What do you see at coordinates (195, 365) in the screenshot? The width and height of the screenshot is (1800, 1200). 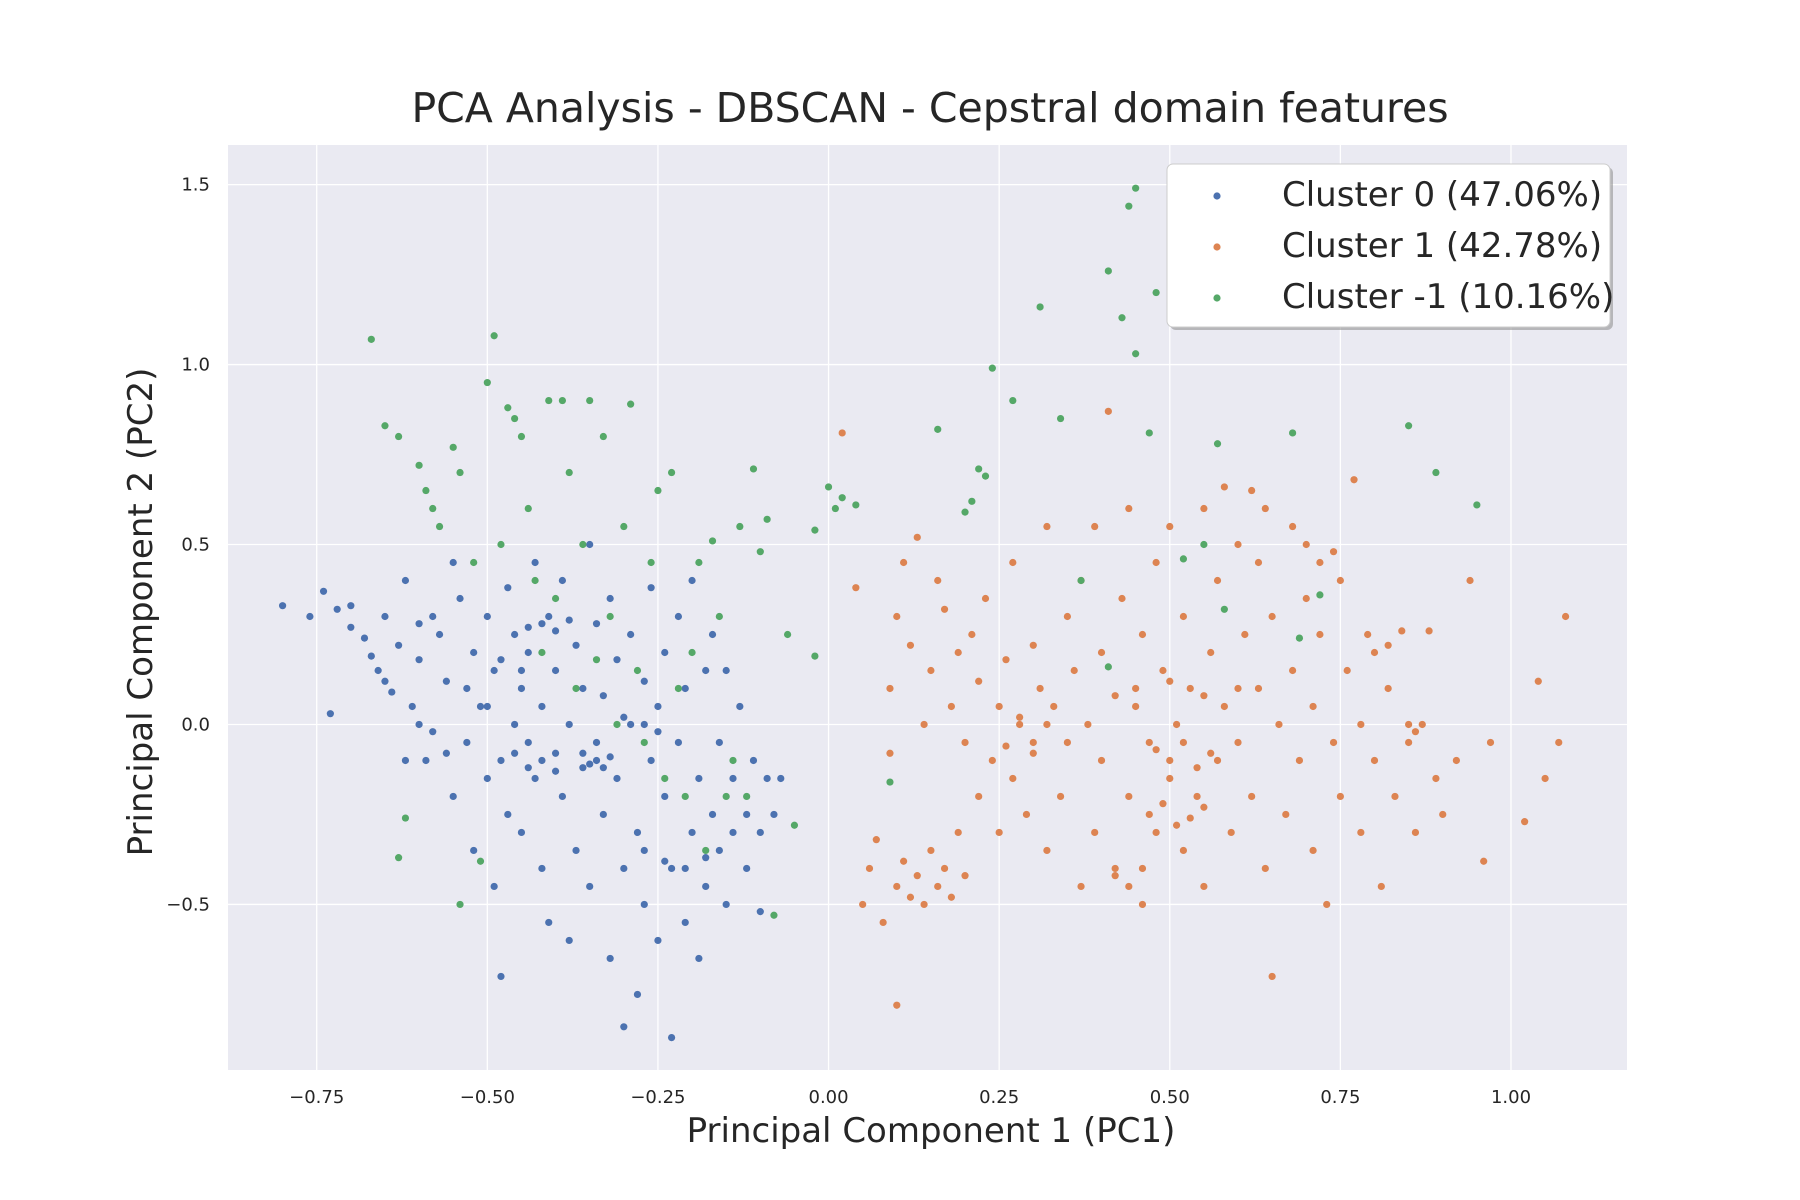 I see `y-tick-label: 1.0` at bounding box center [195, 365].